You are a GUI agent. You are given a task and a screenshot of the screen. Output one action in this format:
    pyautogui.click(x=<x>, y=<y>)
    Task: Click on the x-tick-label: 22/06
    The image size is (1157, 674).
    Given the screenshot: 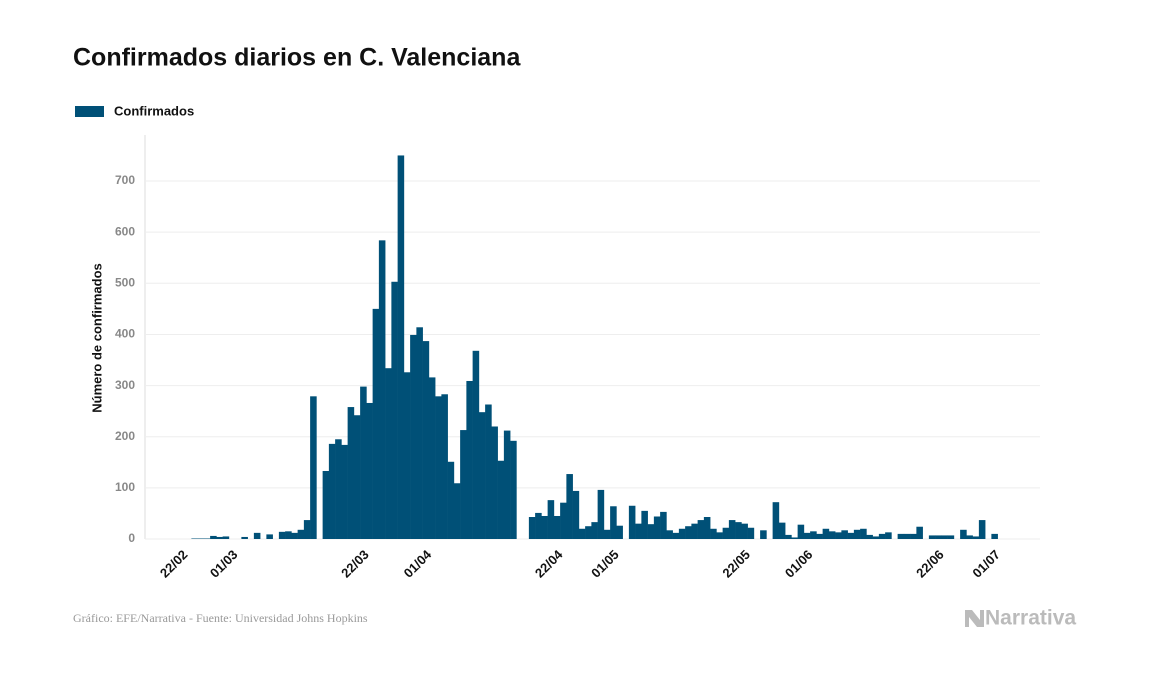 What is the action you would take?
    pyautogui.click(x=930, y=564)
    